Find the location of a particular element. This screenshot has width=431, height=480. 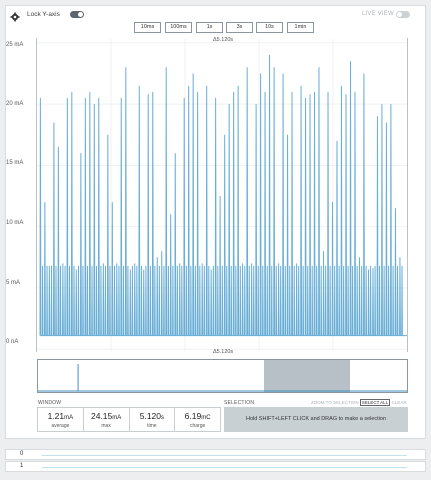

y-tick-label: 0 nA is located at coordinates (12, 342).